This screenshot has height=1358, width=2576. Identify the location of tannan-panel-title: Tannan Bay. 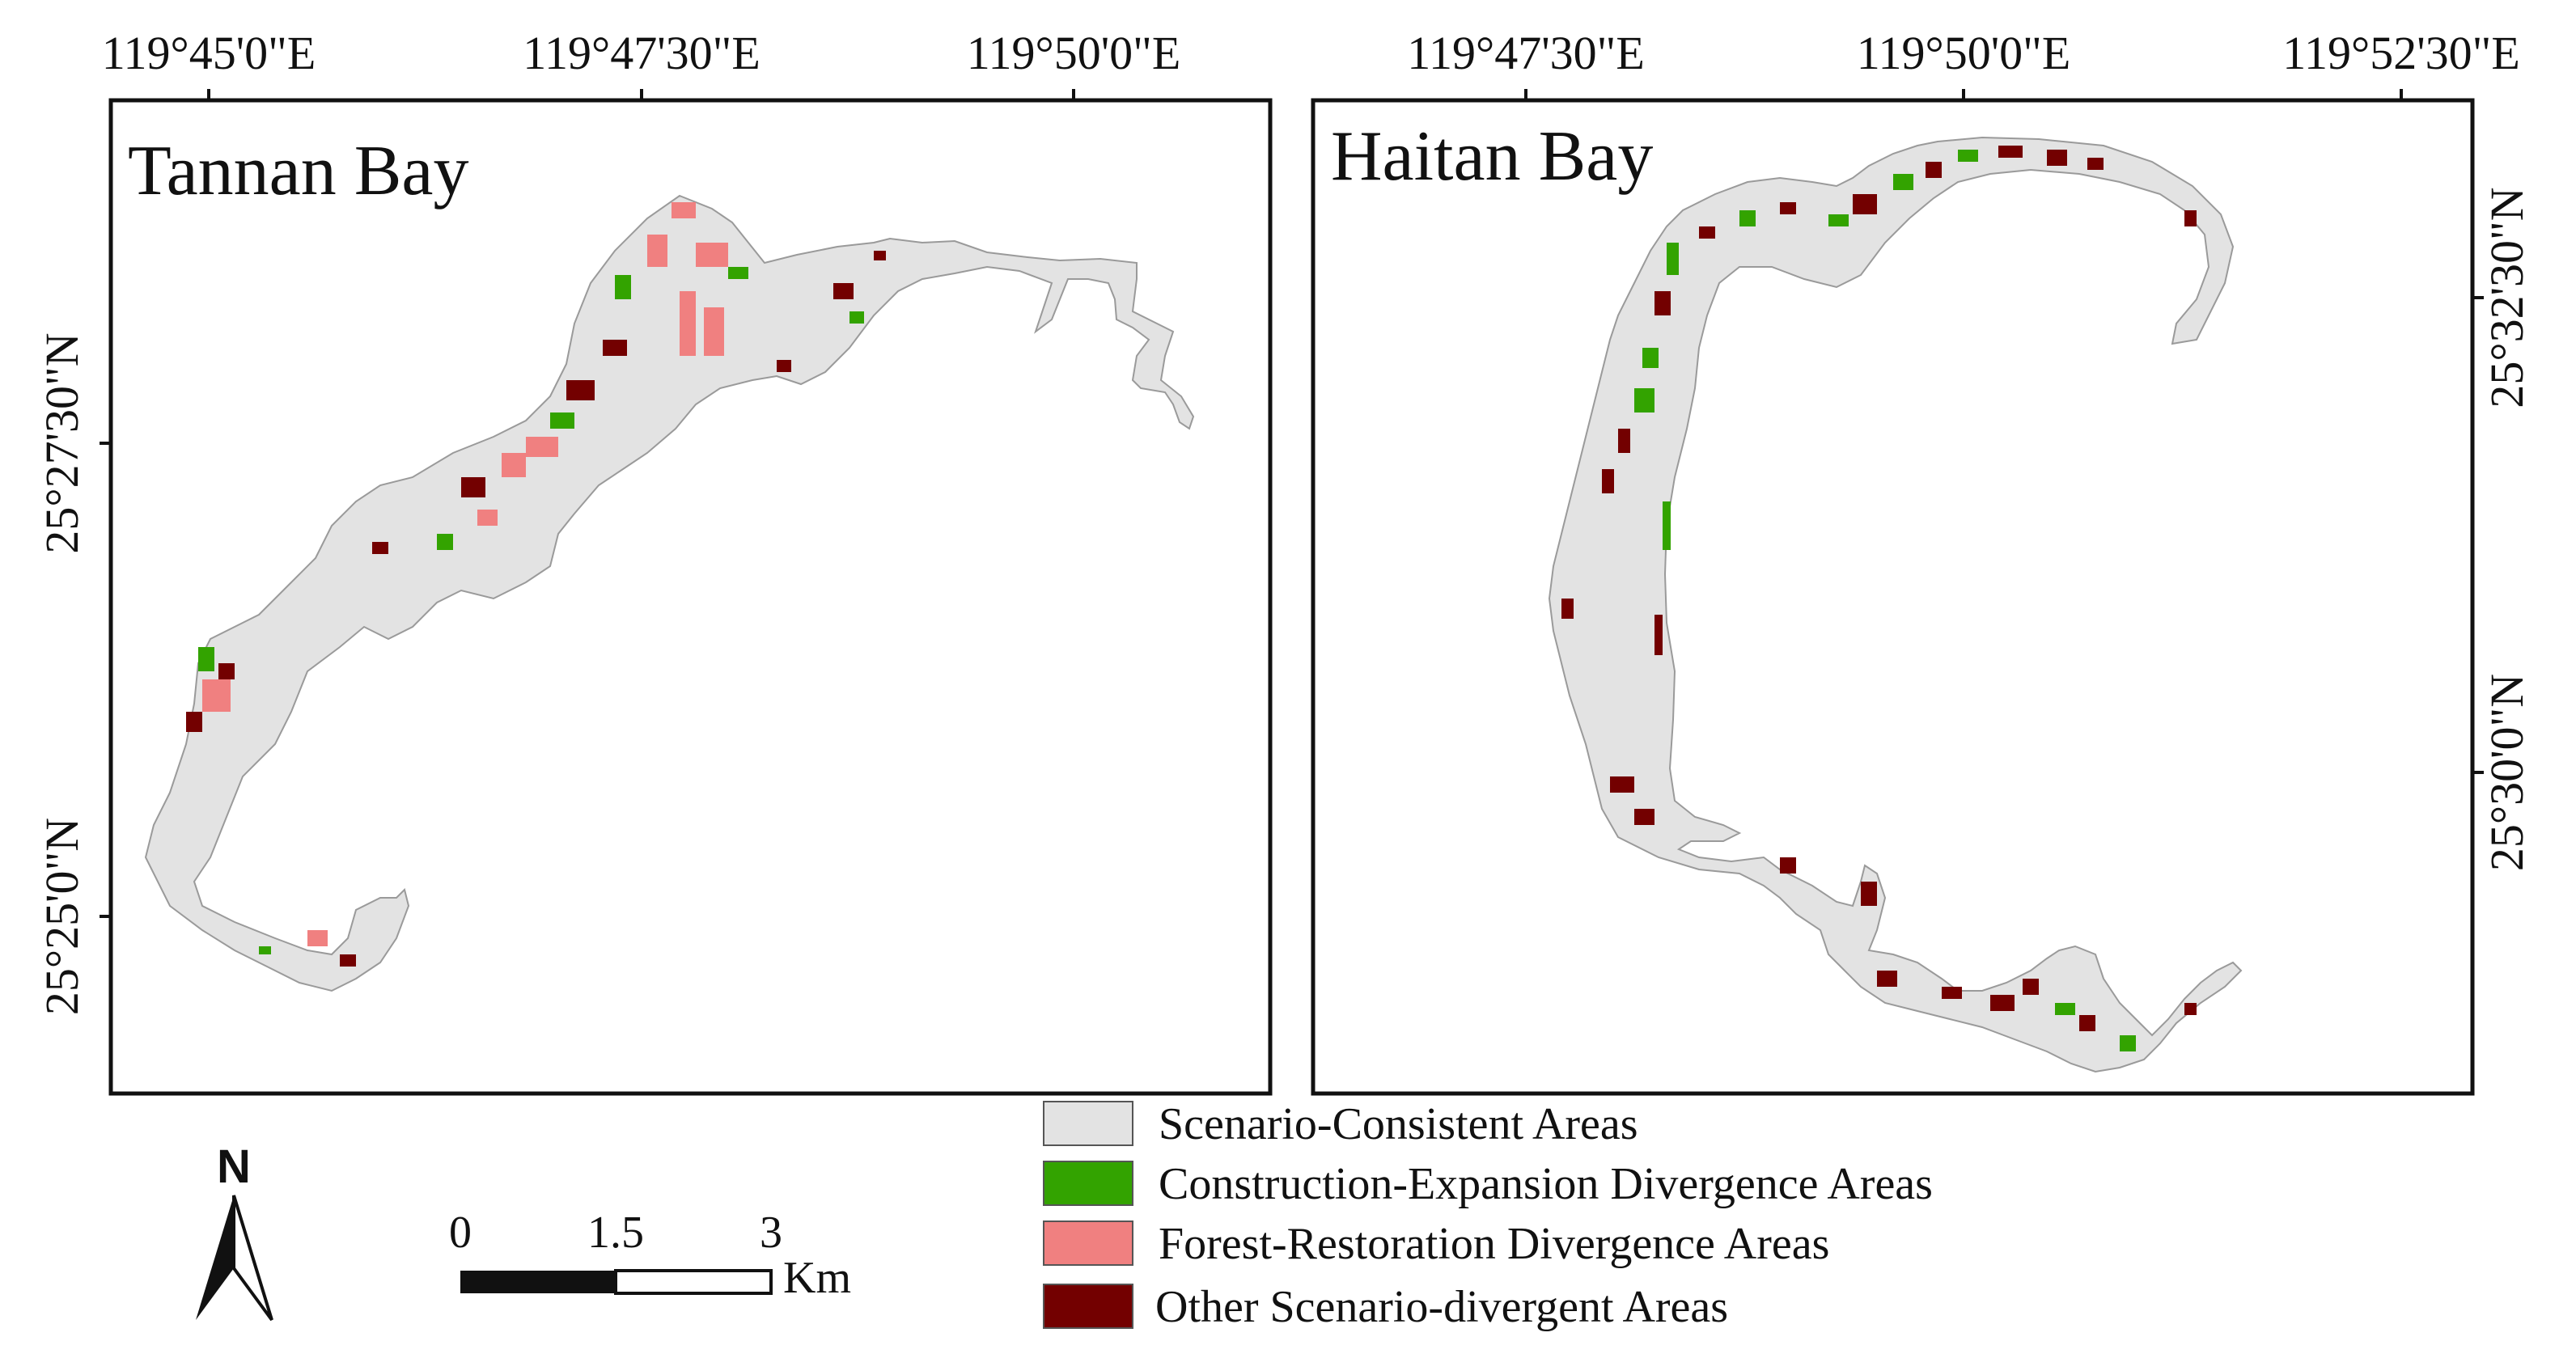
(298, 171).